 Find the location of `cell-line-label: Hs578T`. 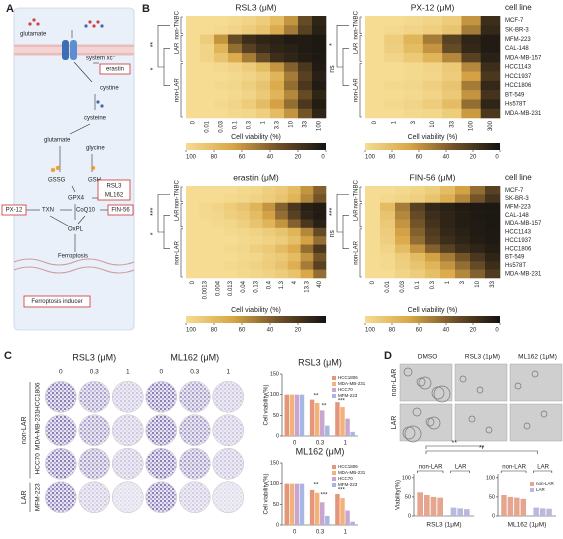

cell-line-label: Hs578T is located at coordinates (515, 266).